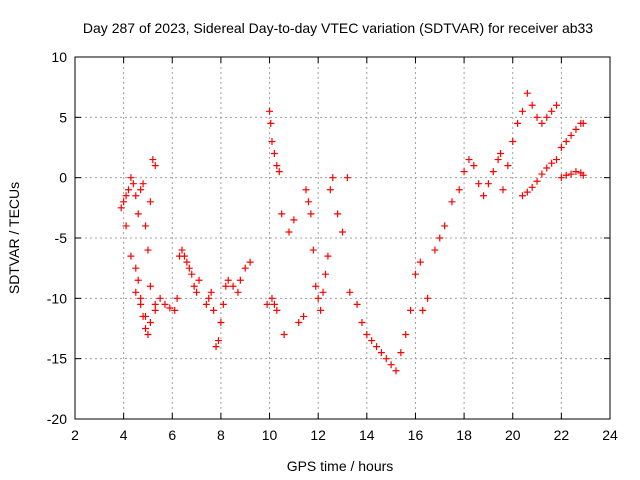 This screenshot has height=480, width=640. What do you see at coordinates (61, 238) in the screenshot?
I see `y-tick-label: -5` at bounding box center [61, 238].